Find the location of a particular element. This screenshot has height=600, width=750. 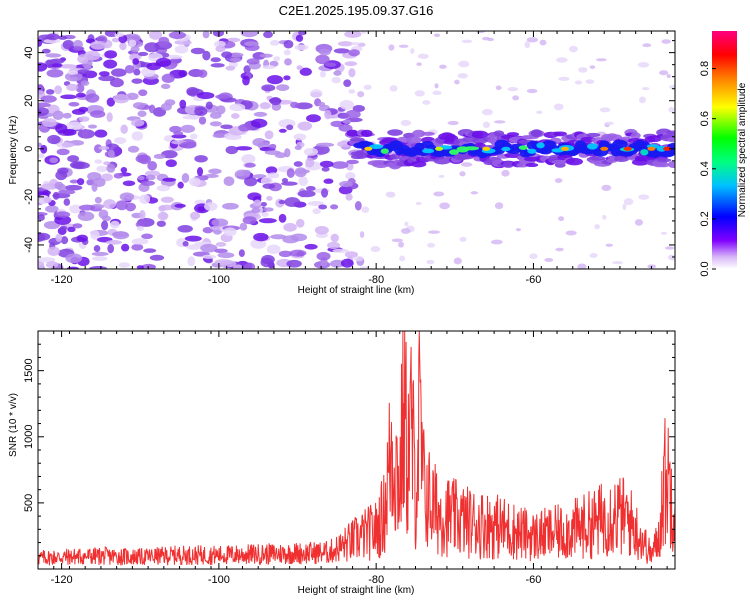

x-tick-label: -80 is located at coordinates (376, 580).